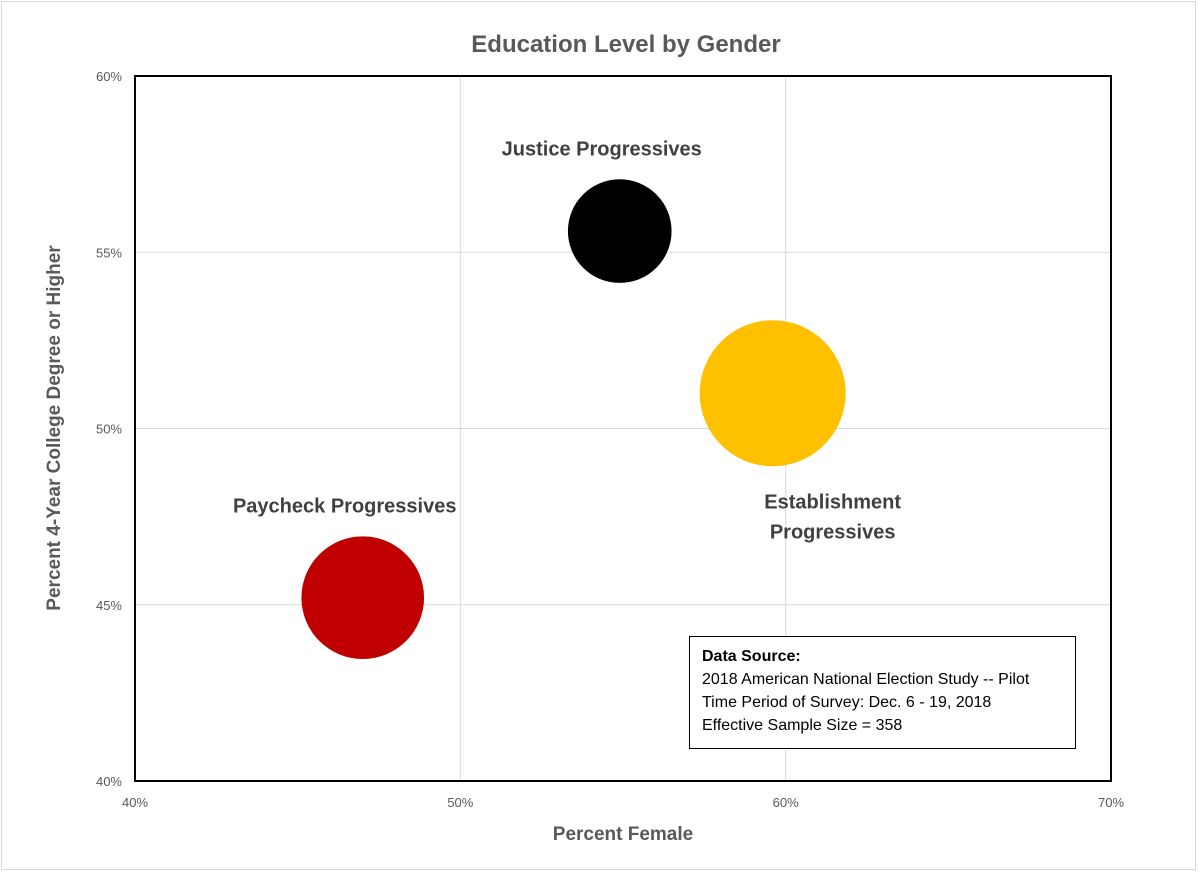  What do you see at coordinates (109, 76) in the screenshot?
I see `y-tick-label: 60%` at bounding box center [109, 76].